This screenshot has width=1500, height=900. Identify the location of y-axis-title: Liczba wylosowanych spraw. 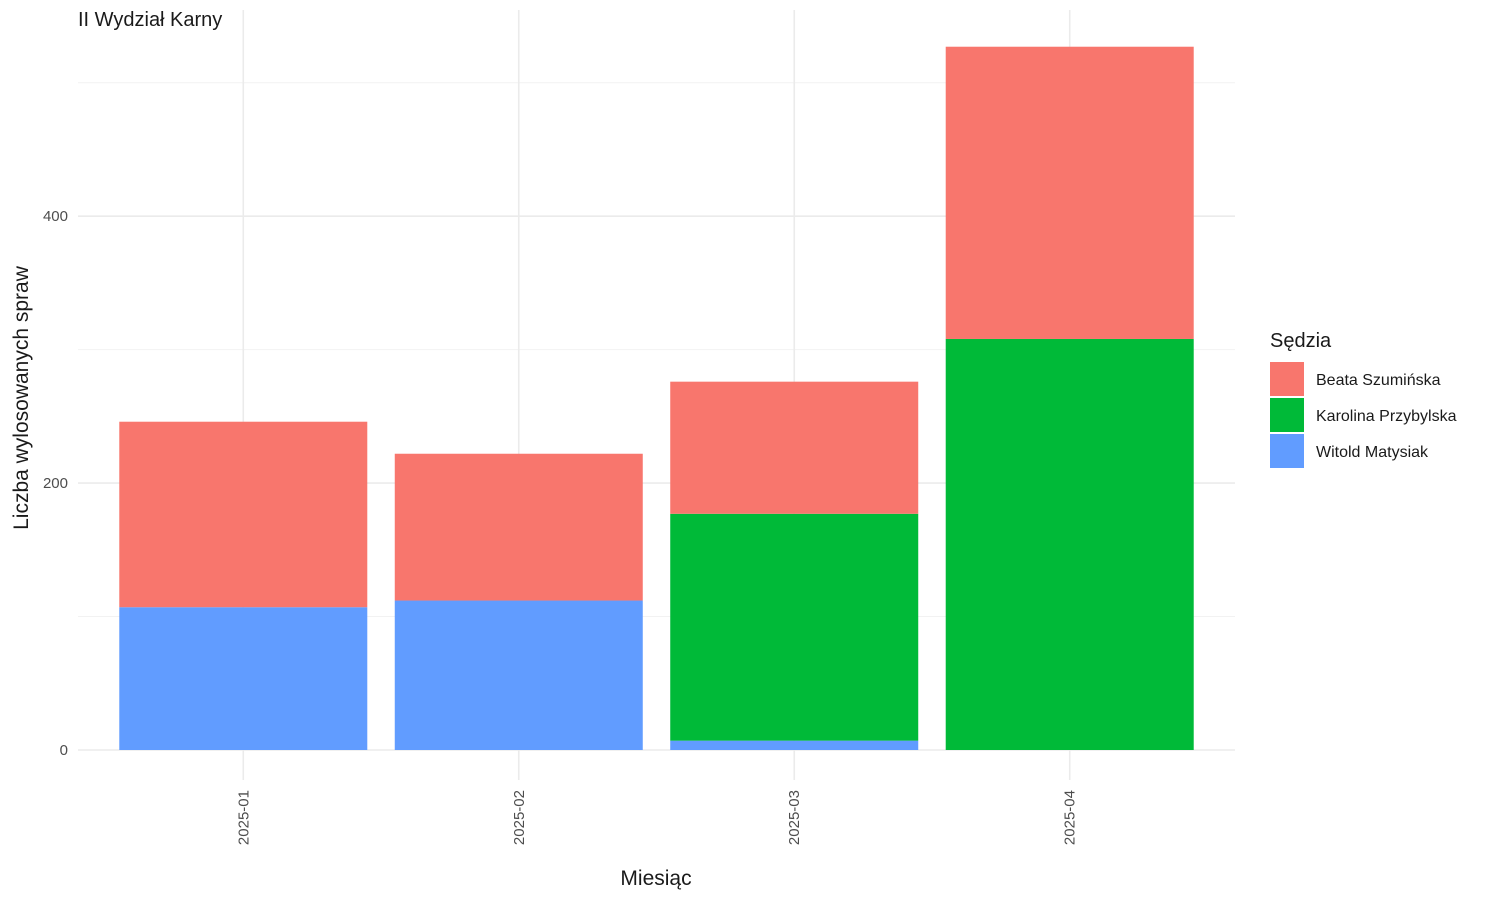
(21, 397).